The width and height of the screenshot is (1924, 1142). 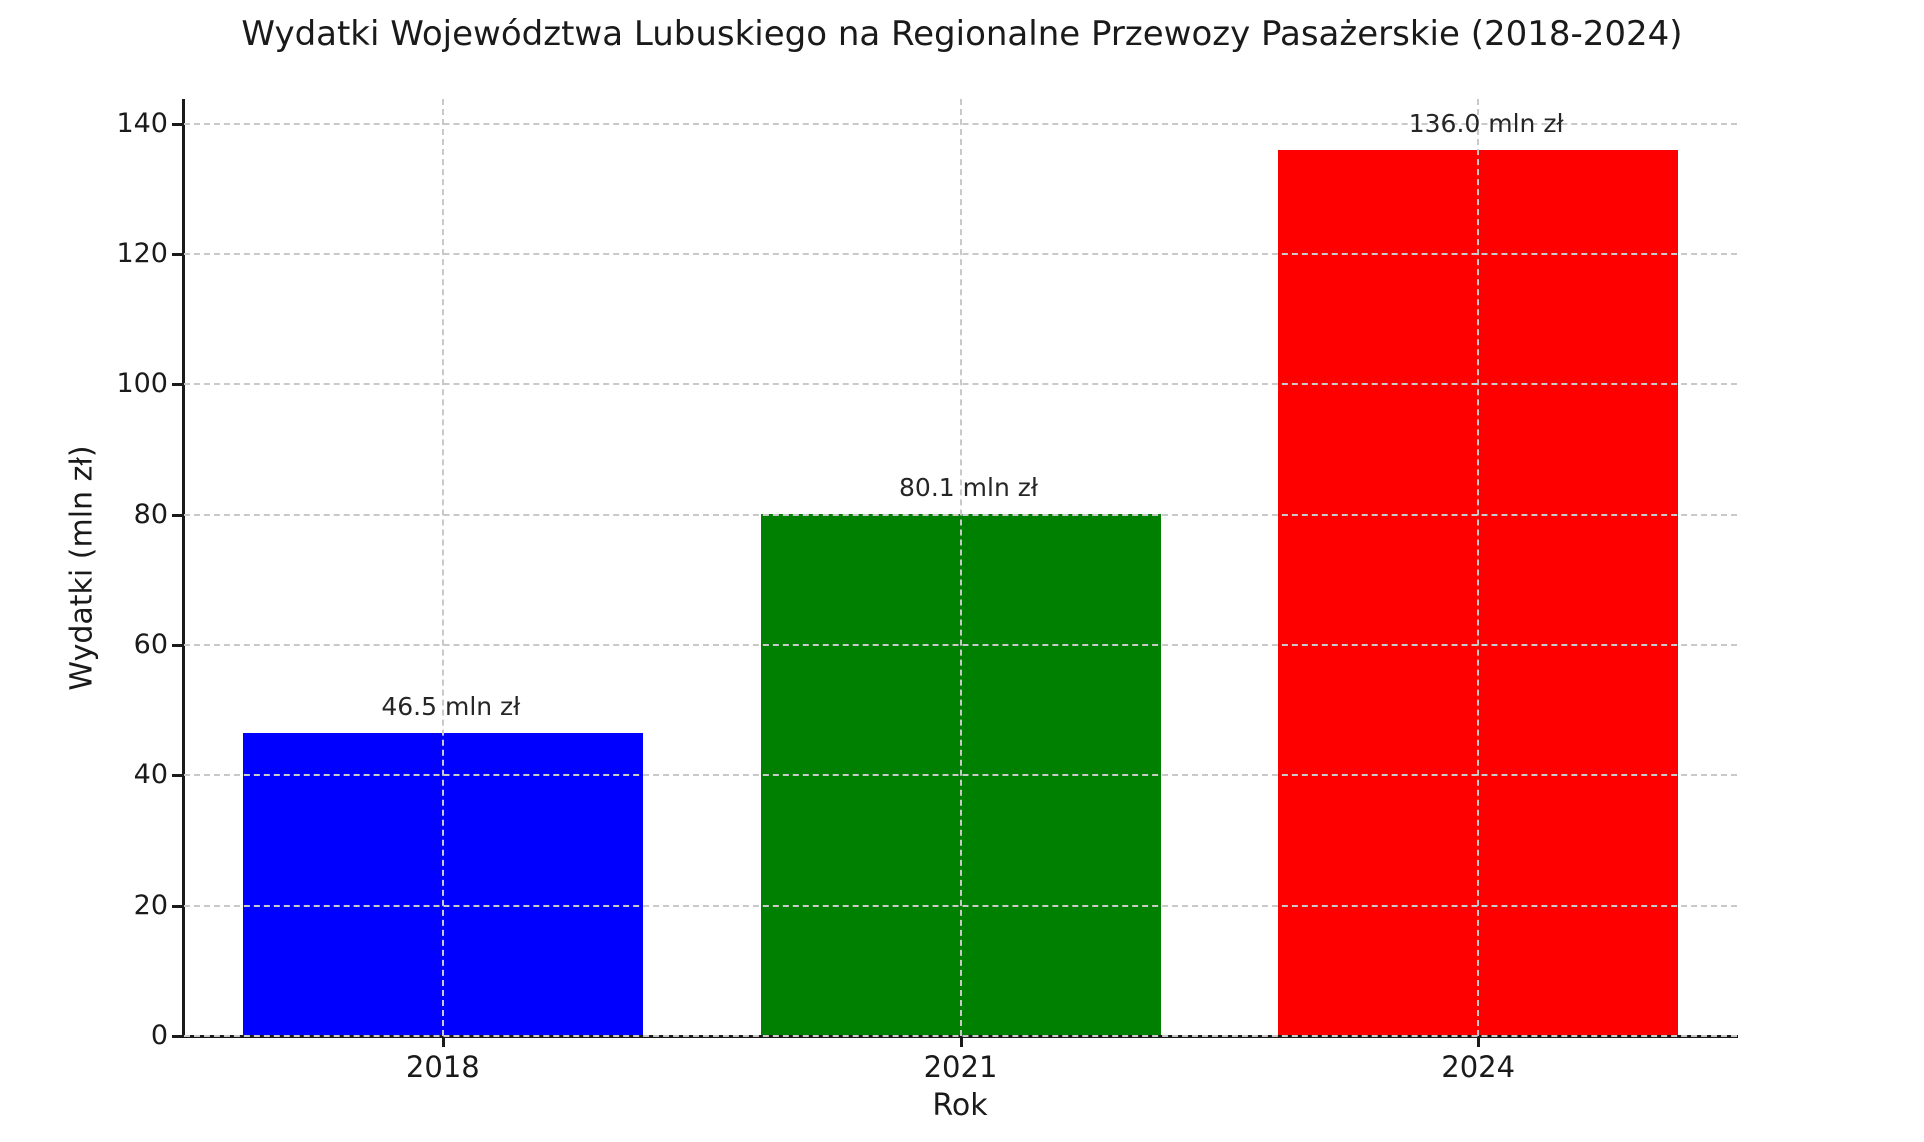 I want to click on y-tick-label-120: 120, so click(x=142, y=254).